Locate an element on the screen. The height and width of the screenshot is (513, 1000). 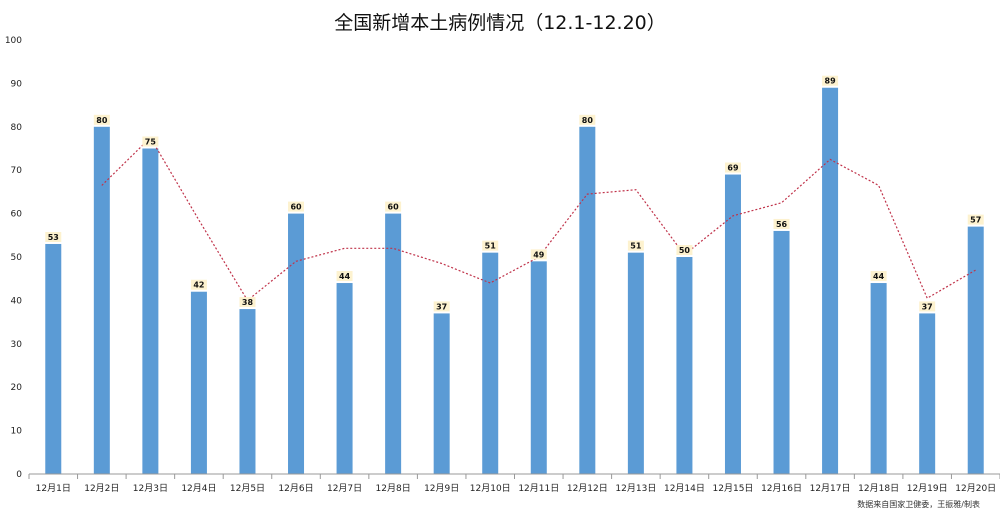
x-tick-label: 12月10日 is located at coordinates (490, 488).